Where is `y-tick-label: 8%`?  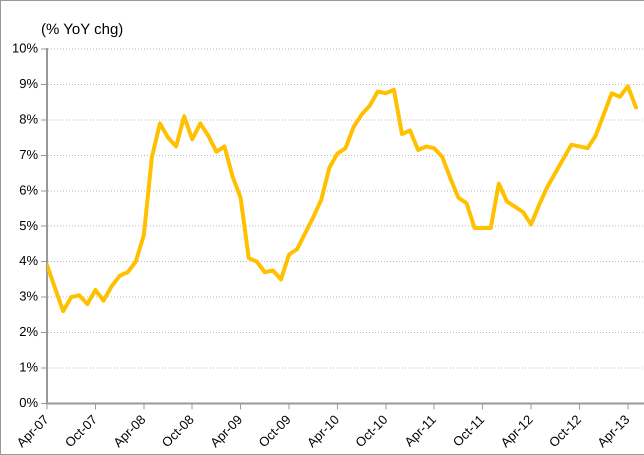
y-tick-label: 8% is located at coordinates (28, 118).